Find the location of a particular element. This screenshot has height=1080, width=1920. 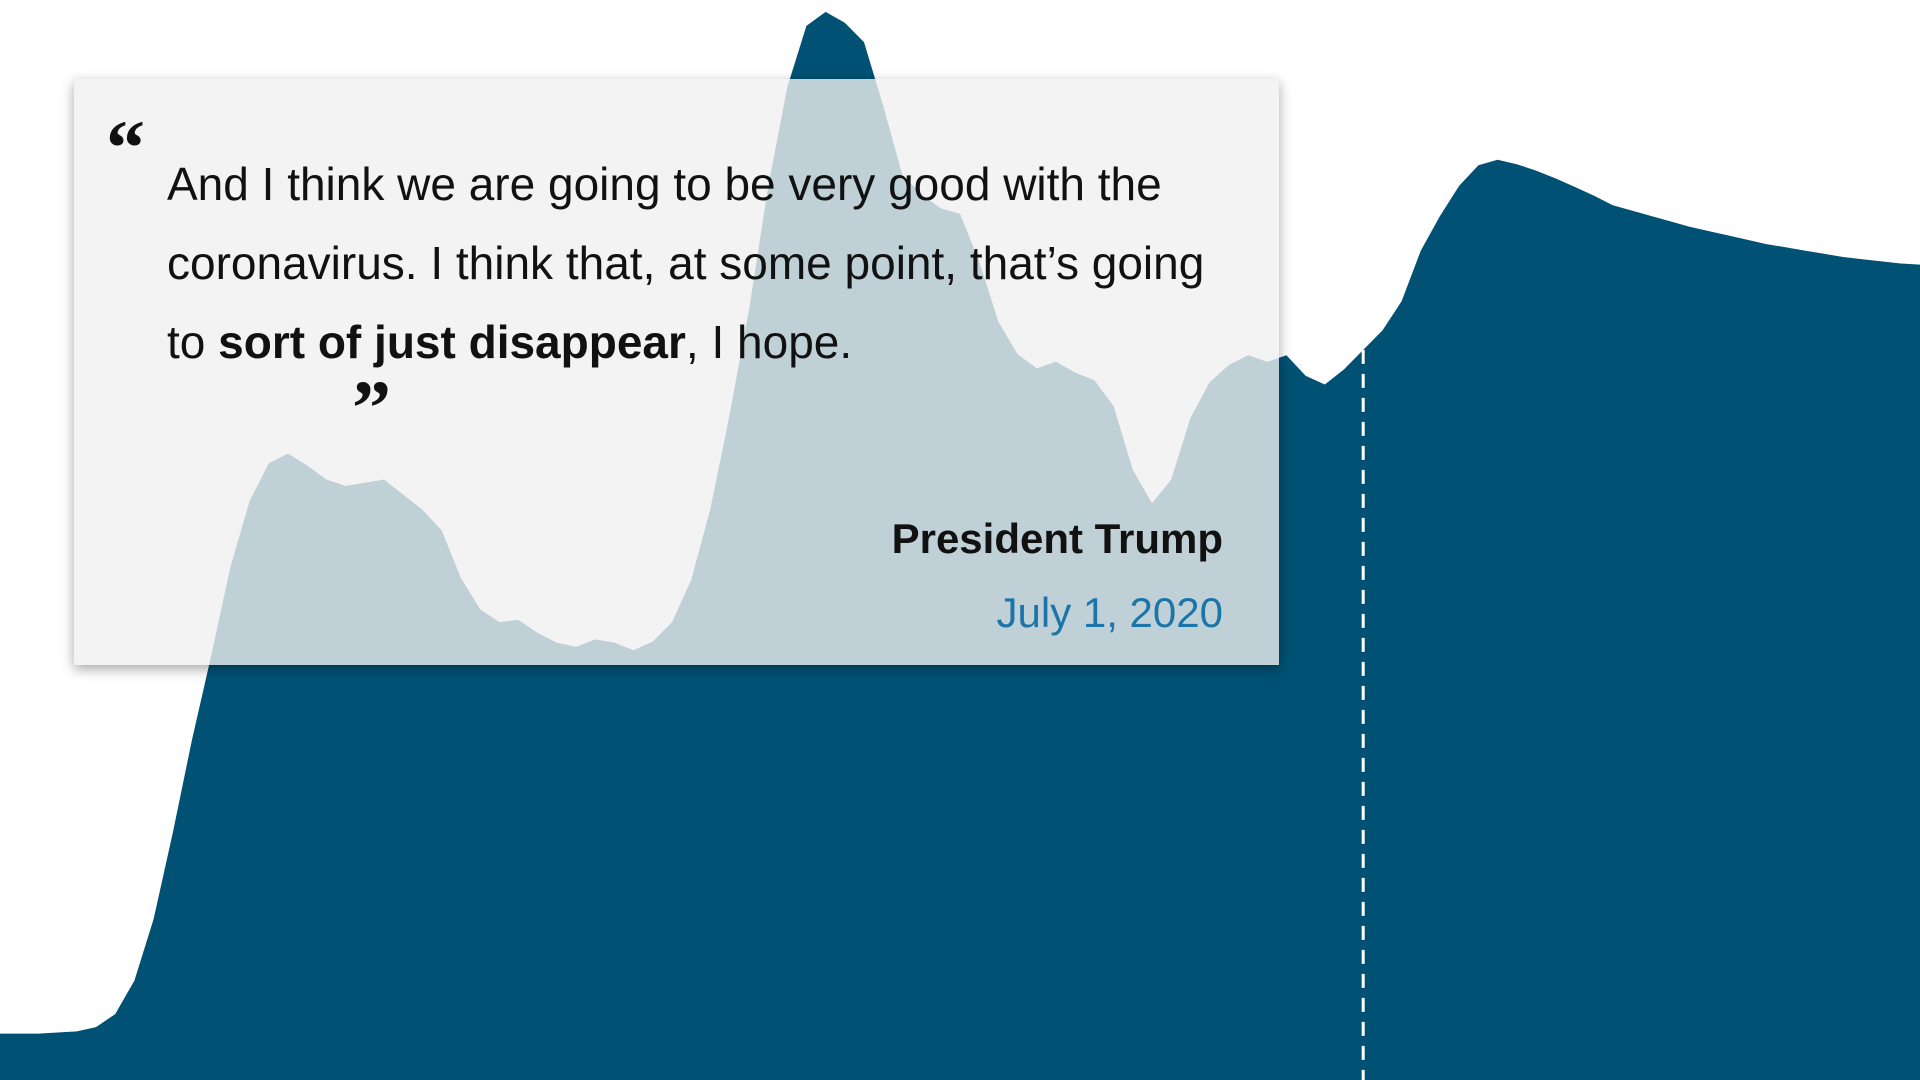

open-quote-mark: “ is located at coordinates (125, 147).